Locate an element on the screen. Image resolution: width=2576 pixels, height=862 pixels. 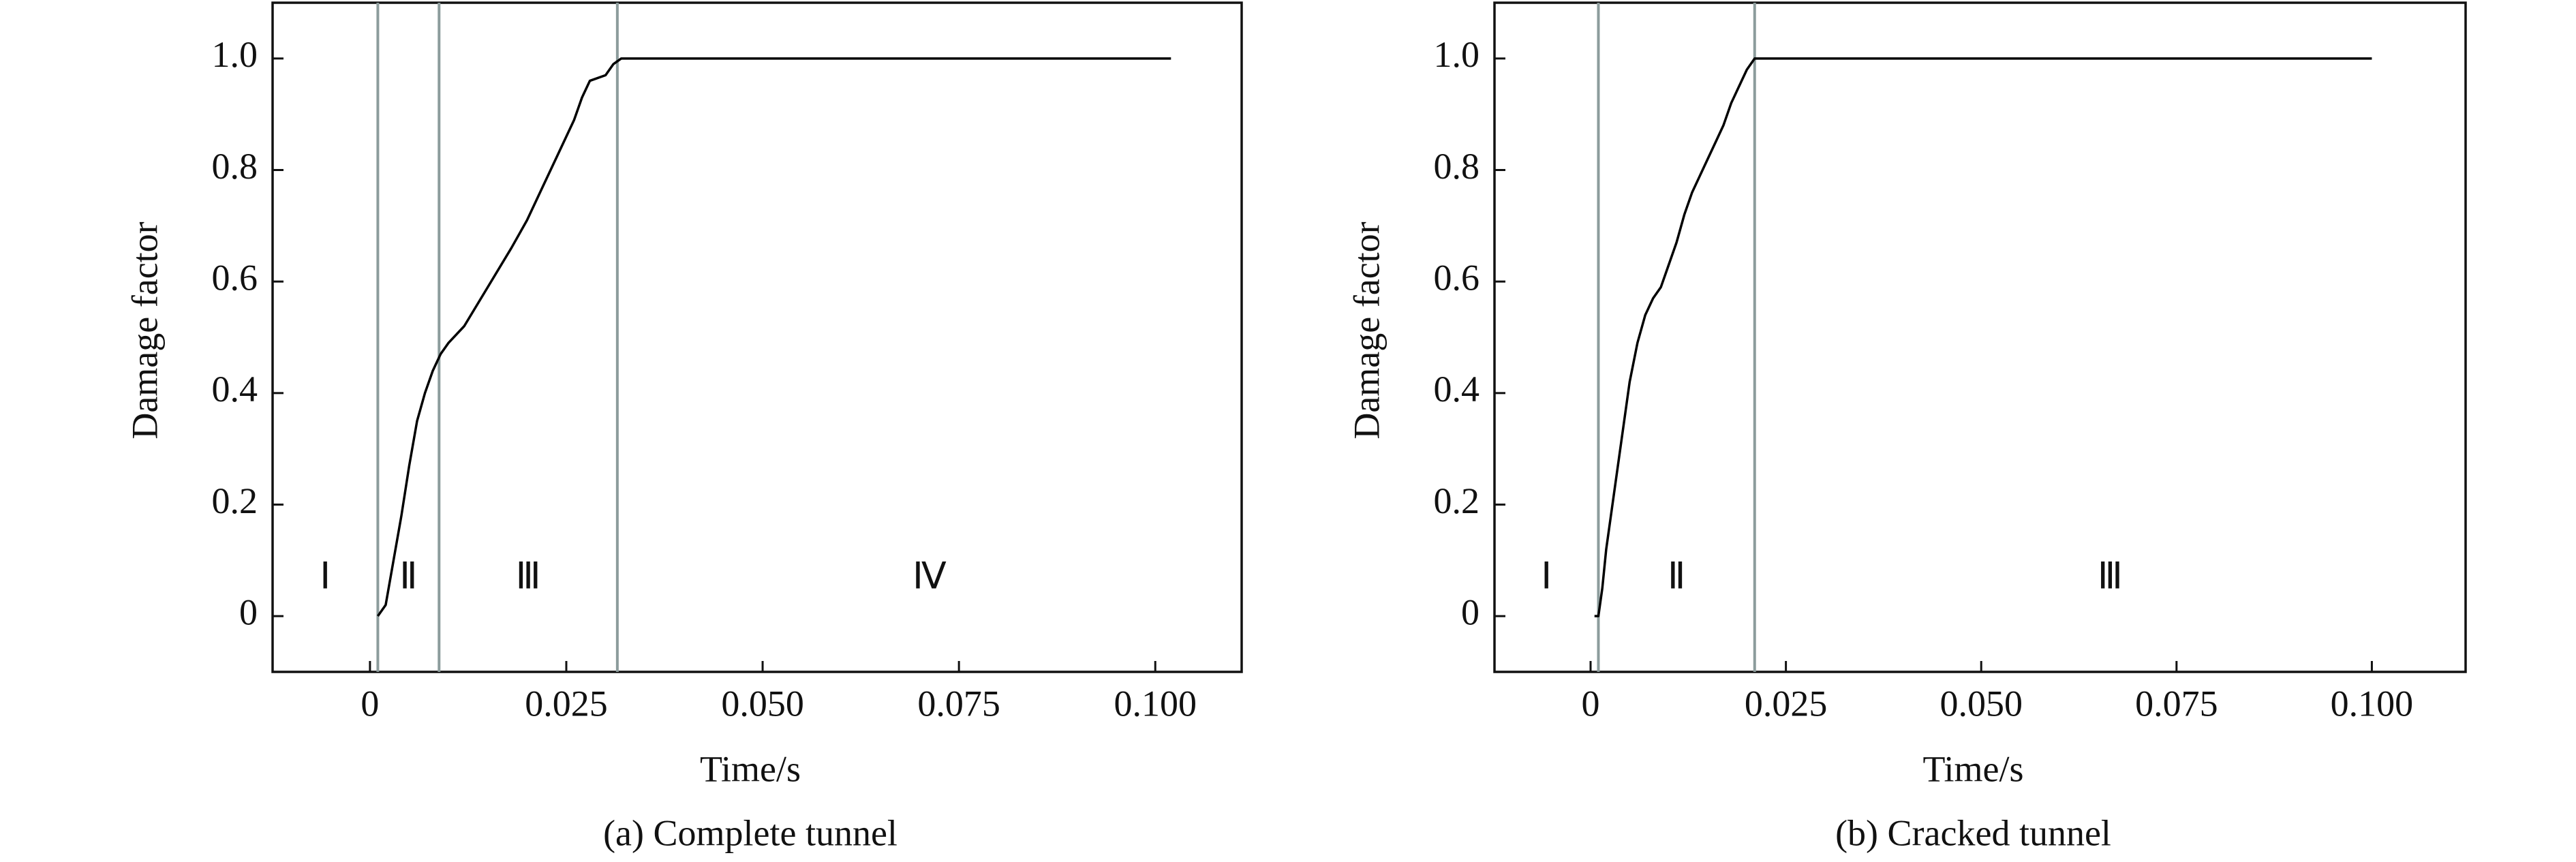
caption: (a) Complete tunnel is located at coordinates (750, 832).